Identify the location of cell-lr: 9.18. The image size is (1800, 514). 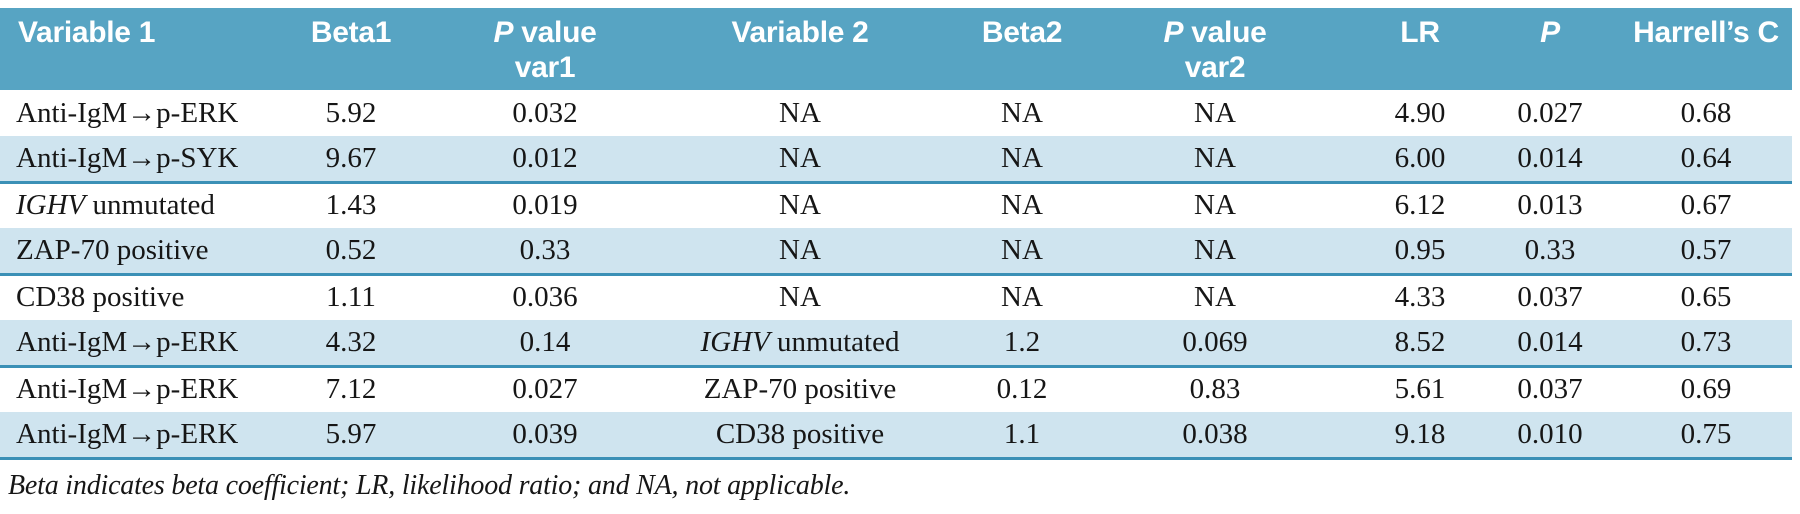
(1420, 436).